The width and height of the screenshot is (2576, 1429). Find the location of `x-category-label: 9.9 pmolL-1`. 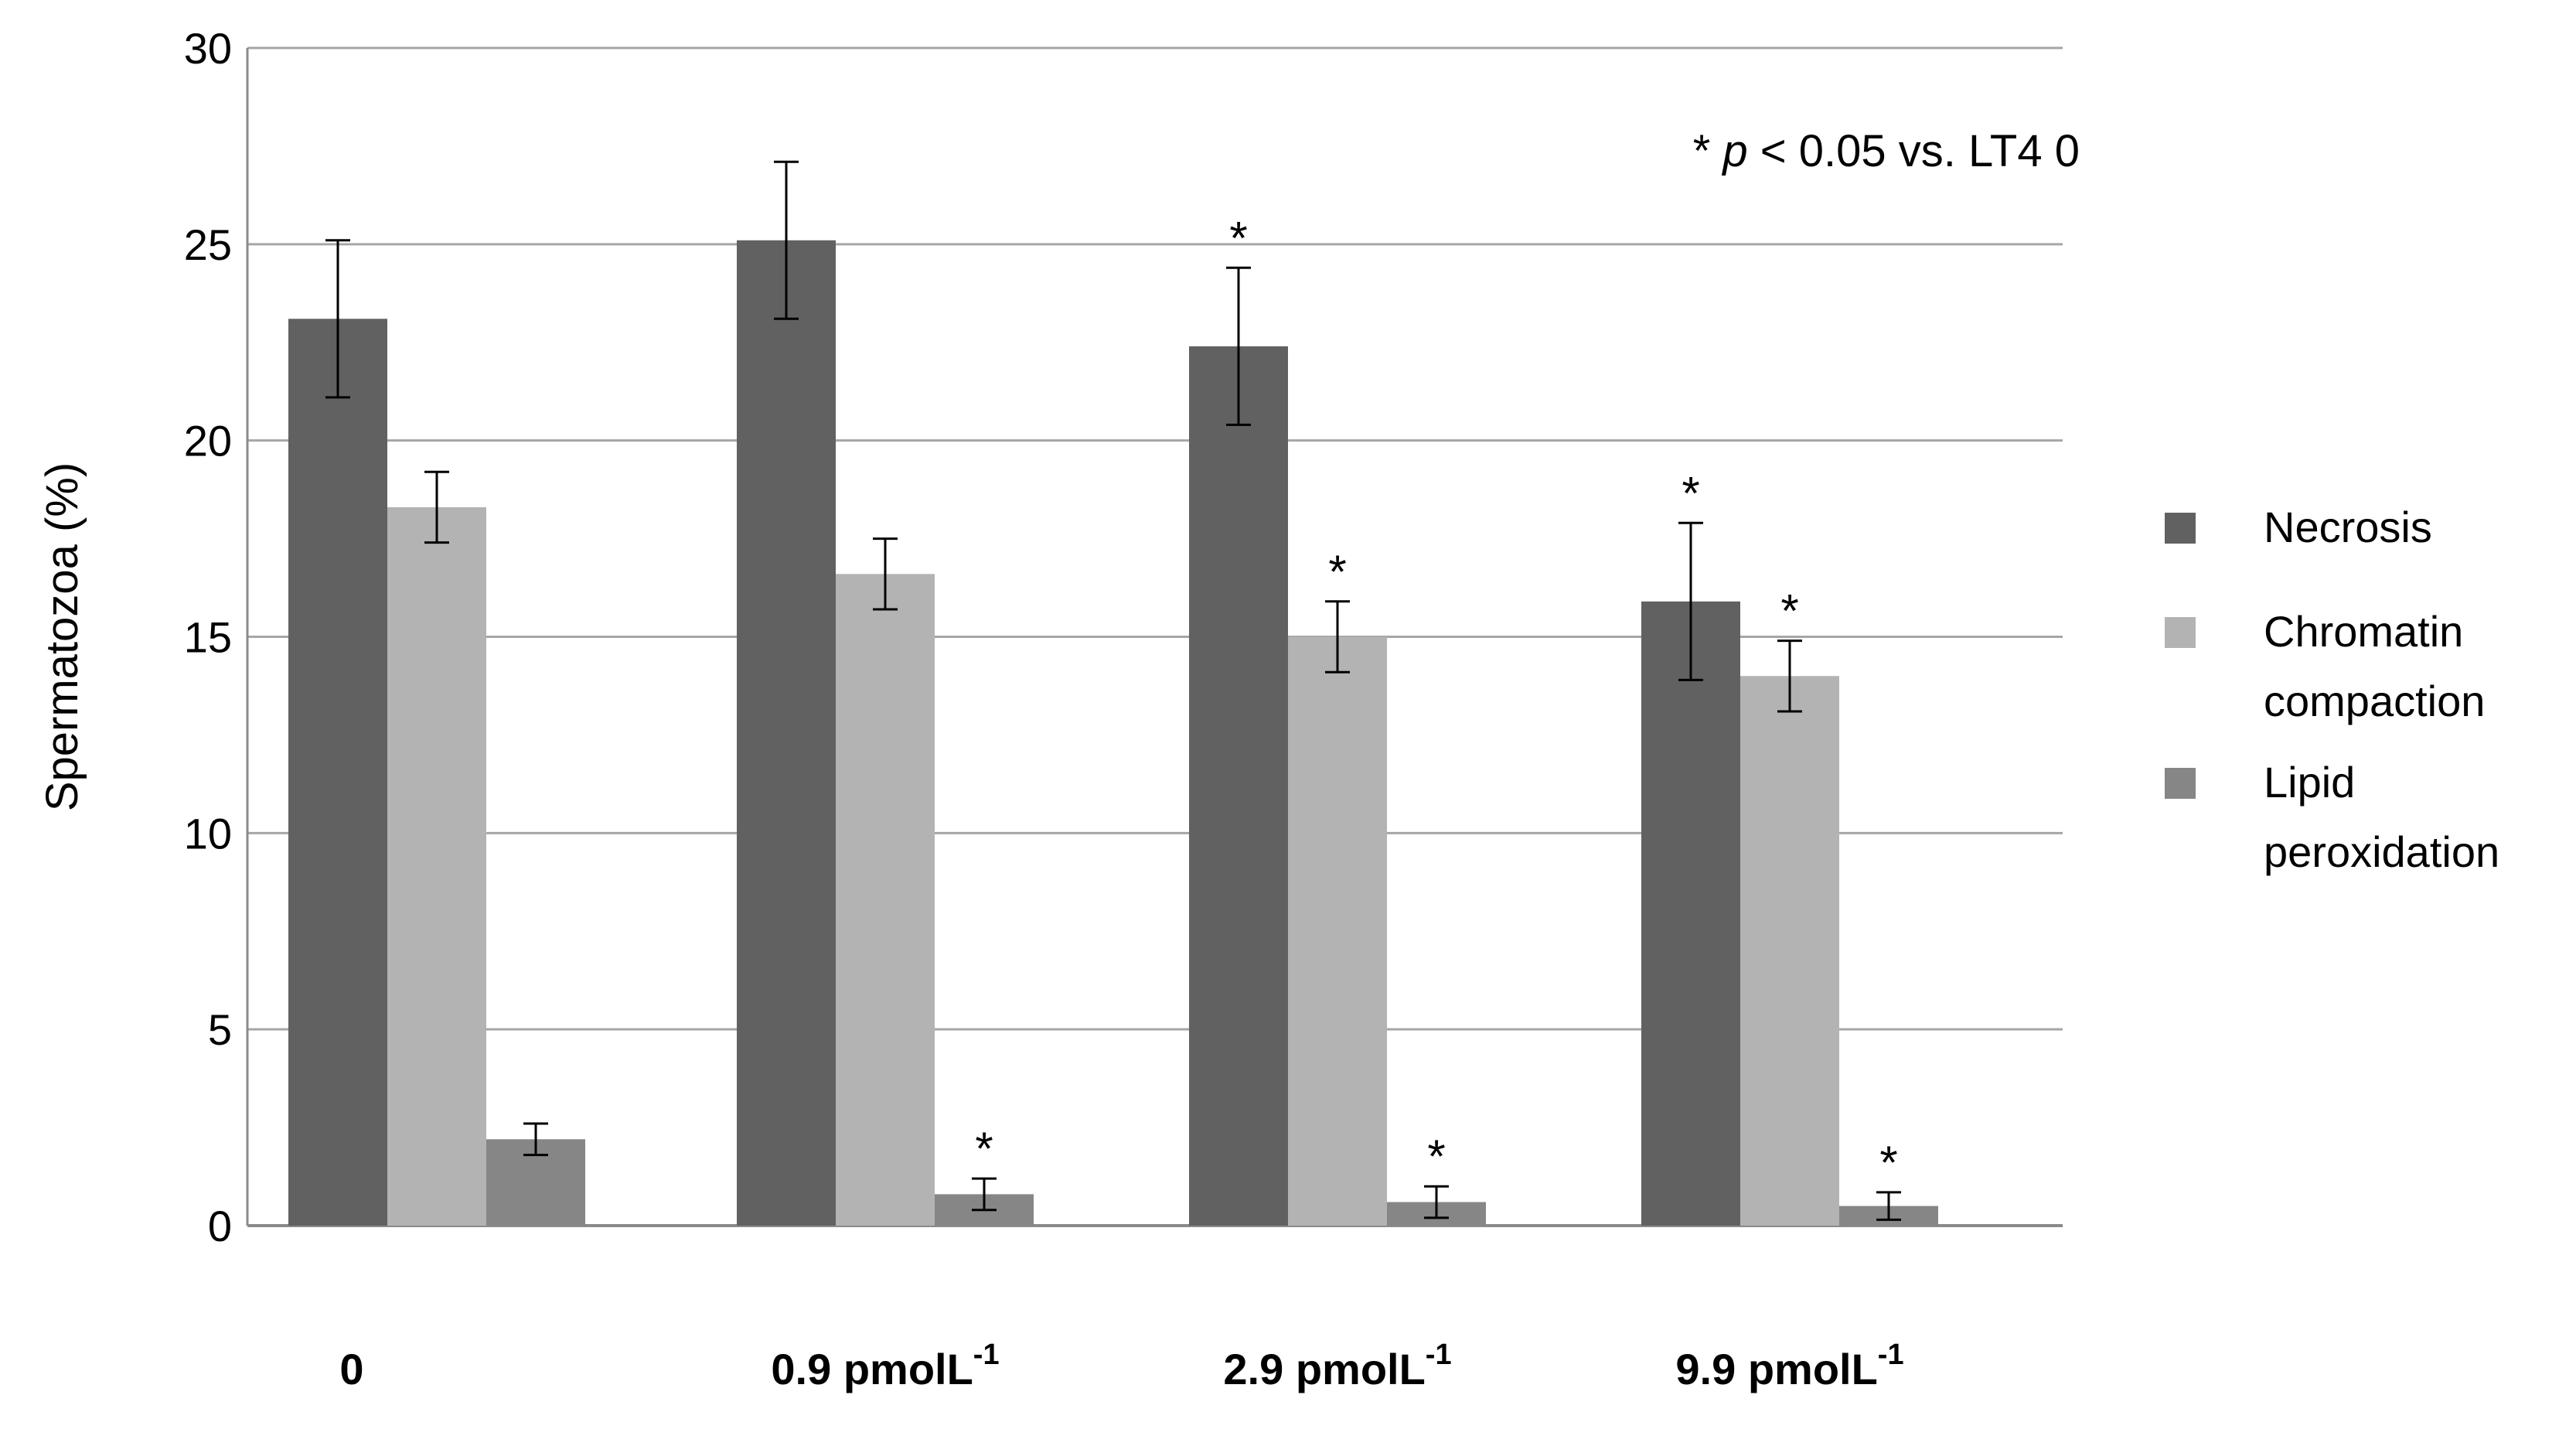

x-category-label: 9.9 pmolL-1 is located at coordinates (1789, 1366).